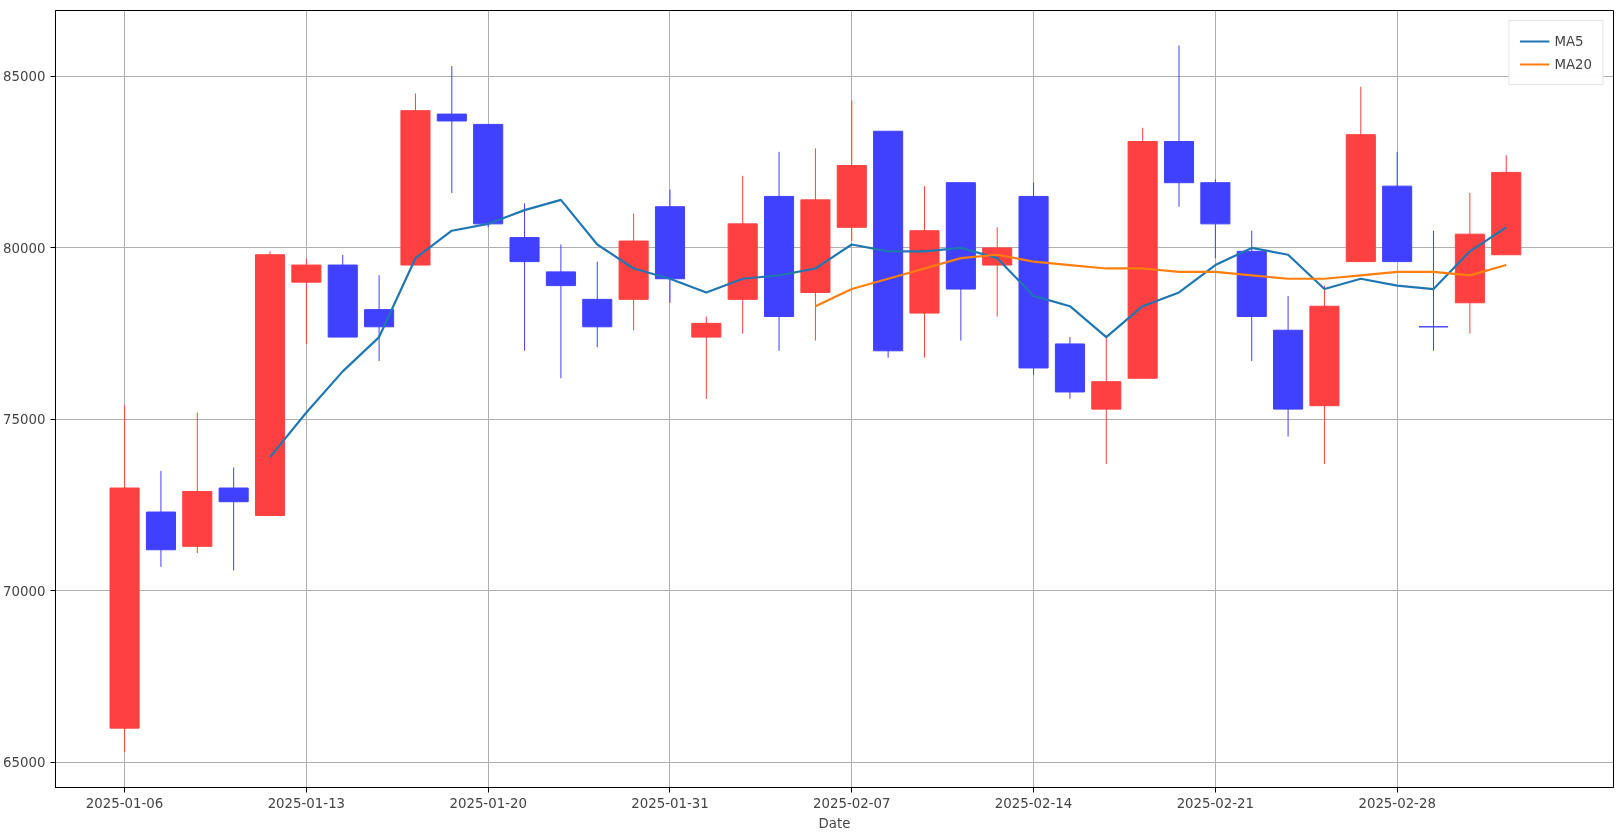 The height and width of the screenshot is (833, 1623). What do you see at coordinates (24, 591) in the screenshot?
I see `y-tick-label: 70000` at bounding box center [24, 591].